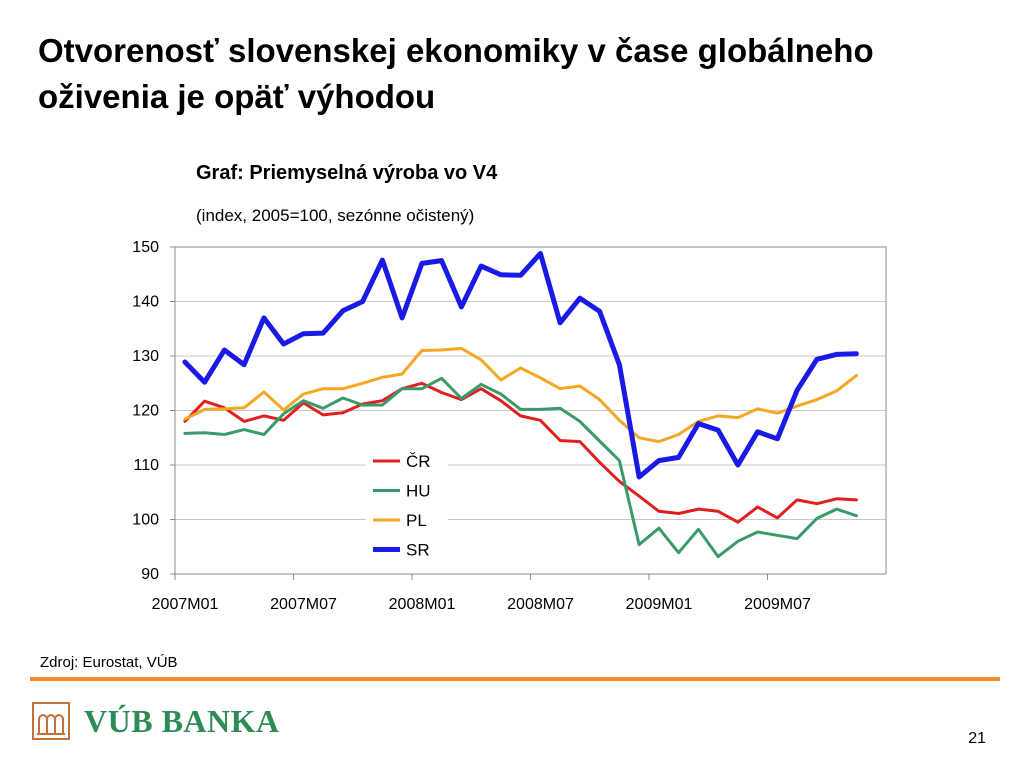 The width and height of the screenshot is (1024, 768). Describe the element at coordinates (146, 465) in the screenshot. I see `y-tick-label: 110` at that location.